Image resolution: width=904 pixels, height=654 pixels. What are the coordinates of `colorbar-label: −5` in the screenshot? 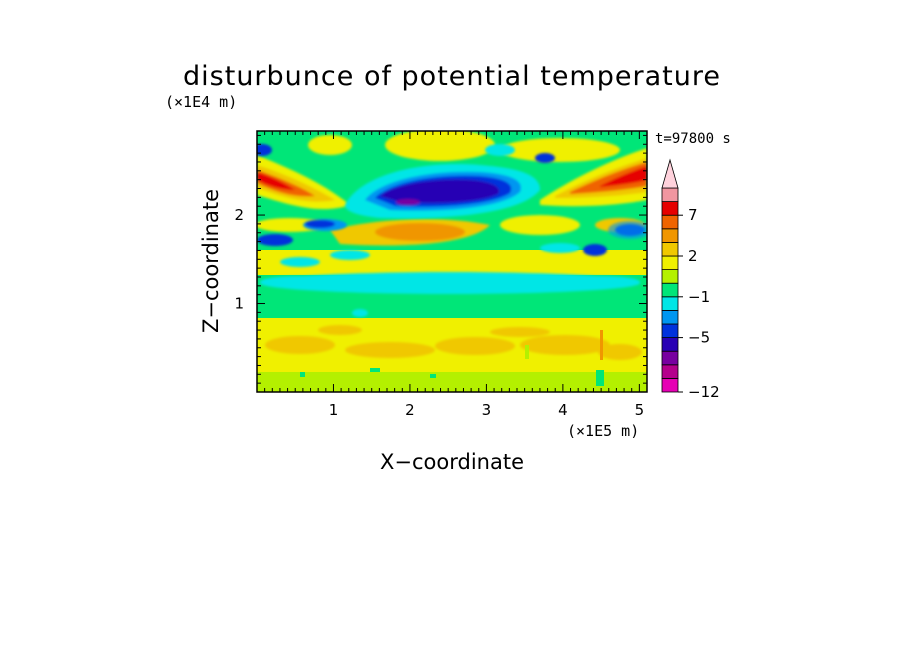 It's located at (699, 338).